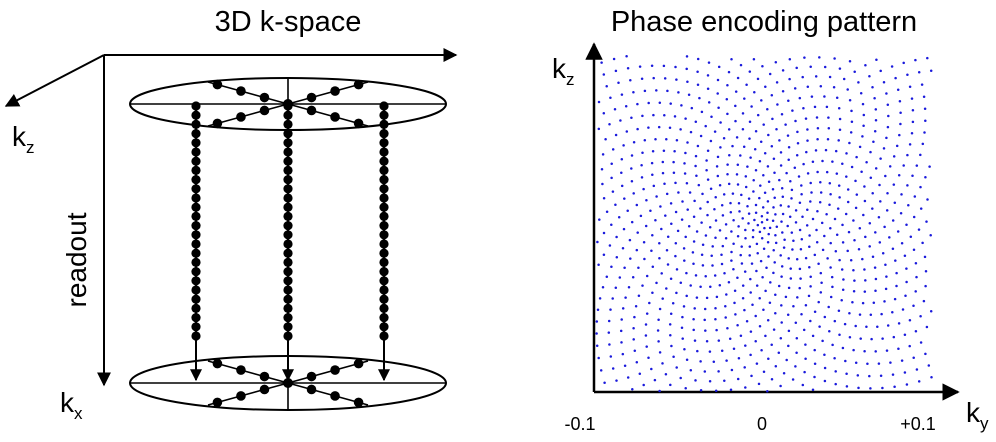 Image resolution: width=996 pixels, height=442 pixels. What do you see at coordinates (311, 389) in the screenshot?
I see `bottom-plane-sample-dot` at bounding box center [311, 389].